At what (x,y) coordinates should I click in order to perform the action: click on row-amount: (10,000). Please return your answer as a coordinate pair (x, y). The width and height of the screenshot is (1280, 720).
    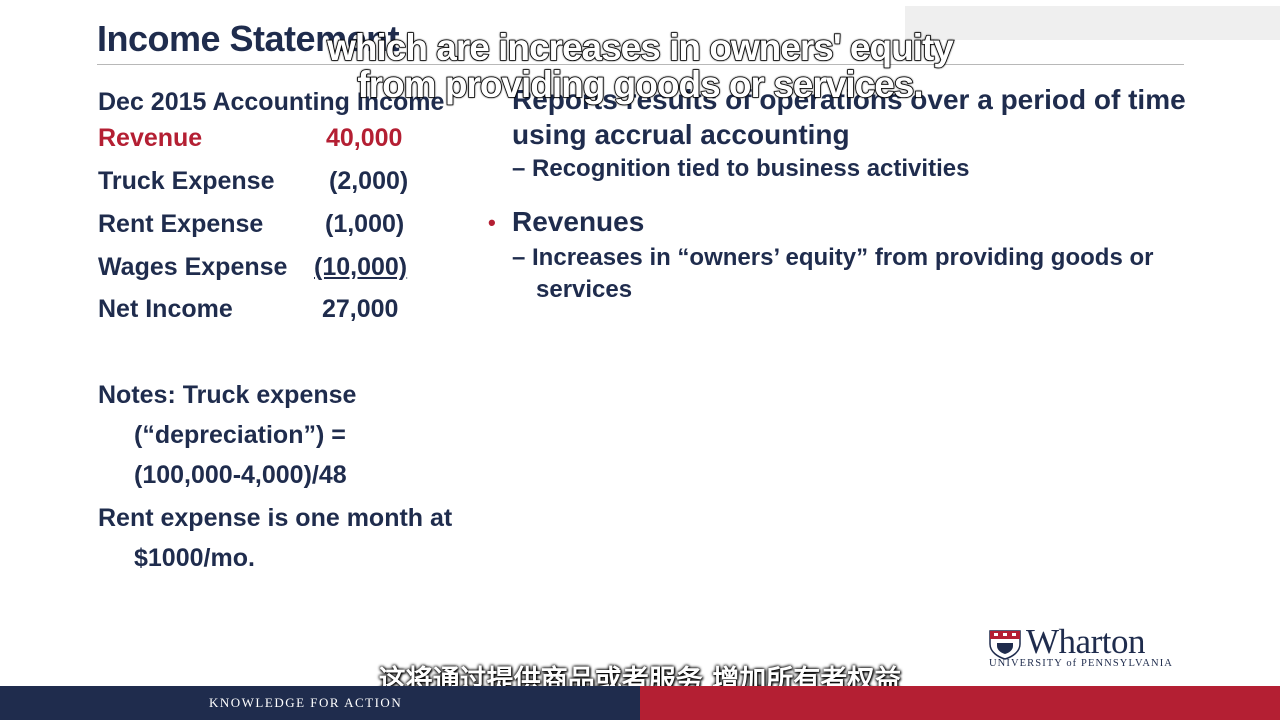
    Looking at the image, I should click on (361, 267).